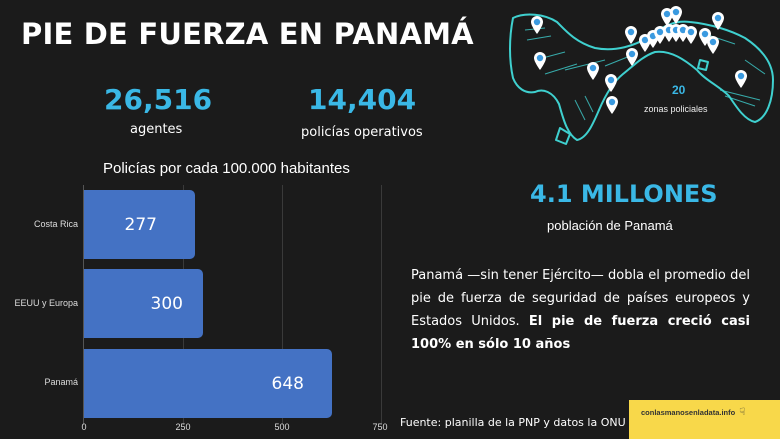 The image size is (780, 439). Describe the element at coordinates (247, 34) in the screenshot. I see `page-title: PIE DE FUERZA EN PANAMÁ` at that location.